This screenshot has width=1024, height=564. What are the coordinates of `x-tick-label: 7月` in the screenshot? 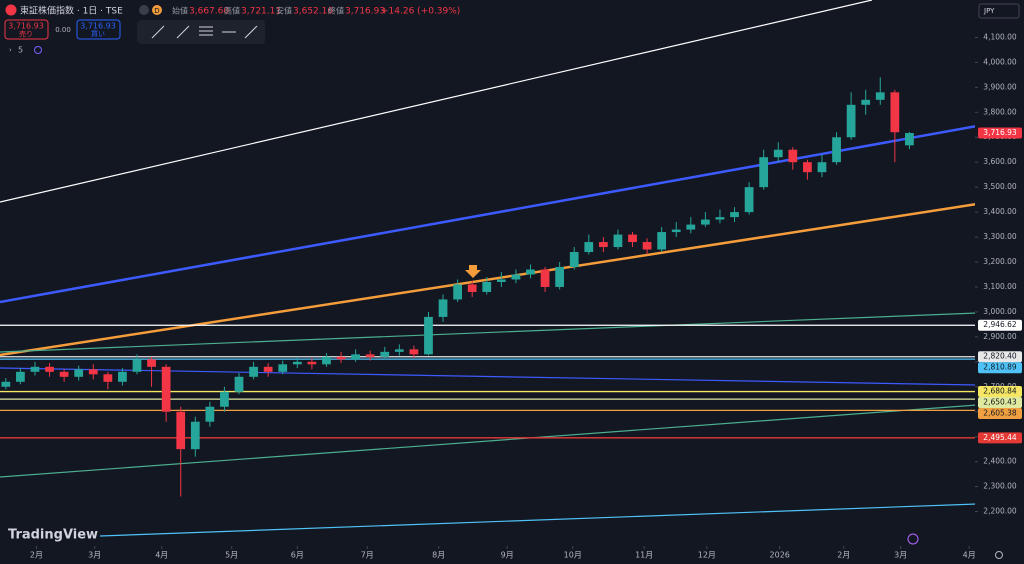 It's located at (367, 555).